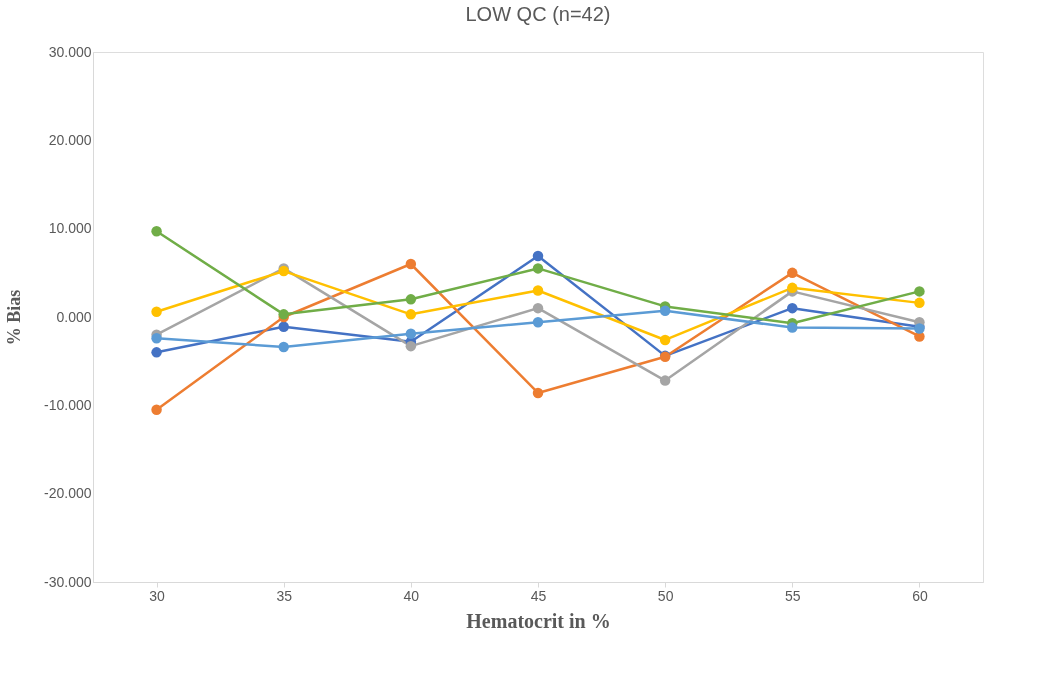 The image size is (1052, 678). Describe the element at coordinates (68, 581) in the screenshot. I see `y-tick-label: -30.000` at that location.